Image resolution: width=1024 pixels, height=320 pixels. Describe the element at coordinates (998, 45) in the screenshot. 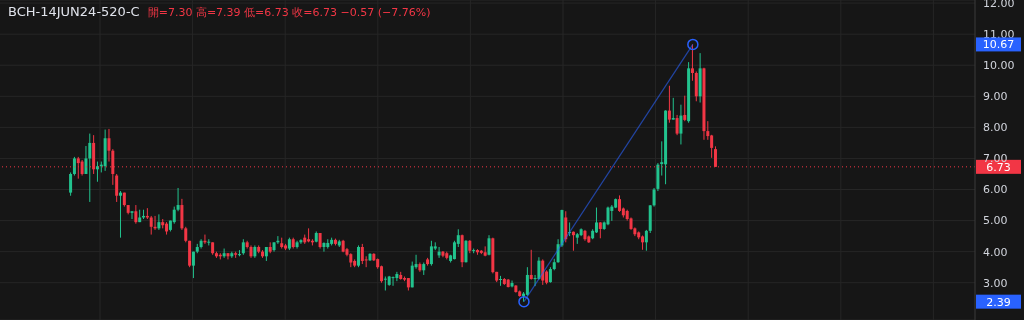

I see `text: 10.67` at that location.